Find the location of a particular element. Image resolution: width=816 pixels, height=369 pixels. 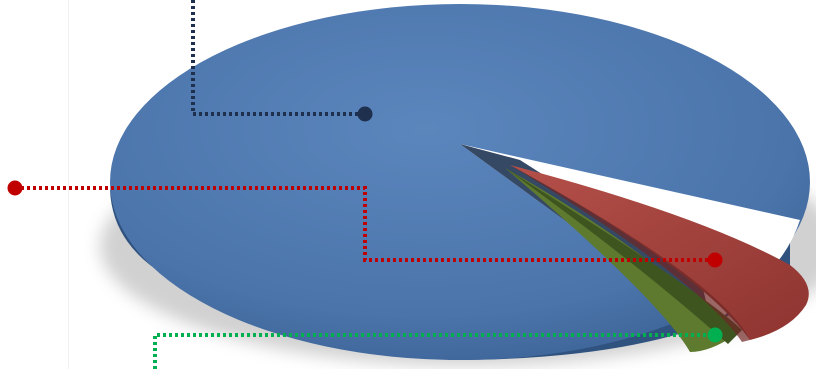

pie-slice-2-rim is located at coordinates (623, 256).